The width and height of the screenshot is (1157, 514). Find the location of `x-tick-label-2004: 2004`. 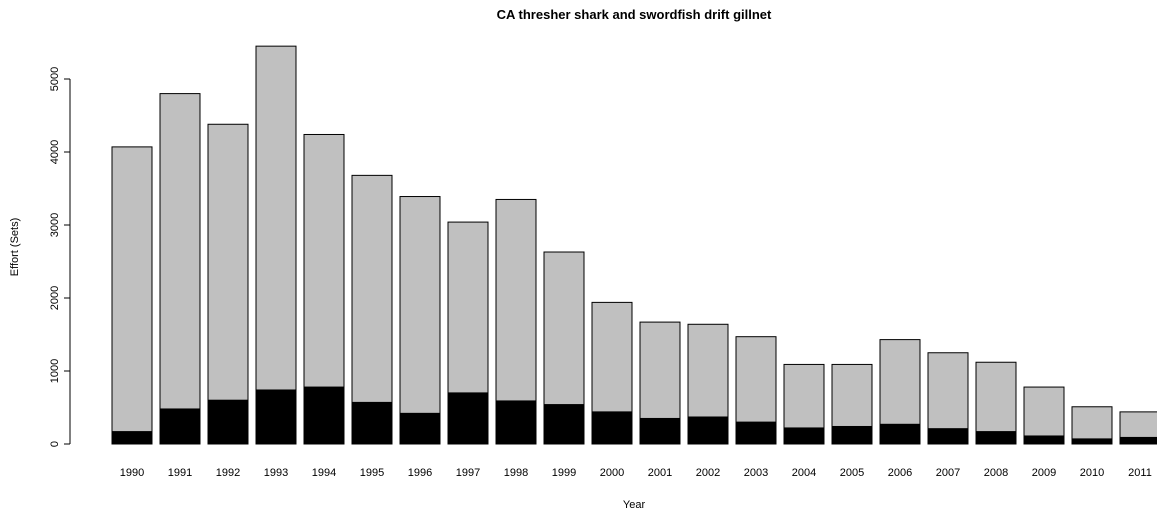

x-tick-label-2004: 2004 is located at coordinates (804, 473).